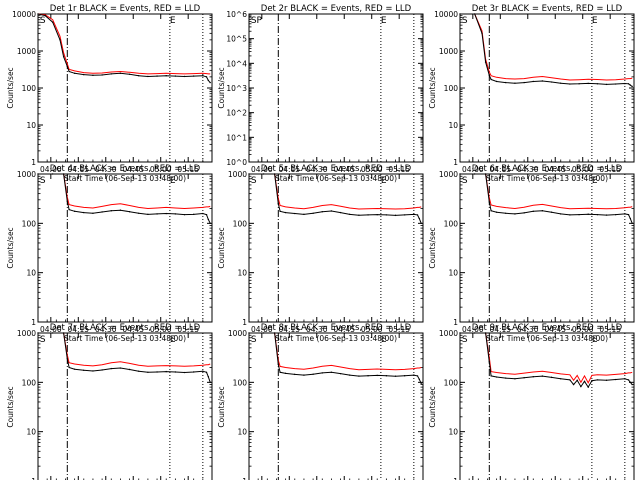 The image size is (640, 480). Describe the element at coordinates (236, 39) in the screenshot. I see `y-tick-label: 10^5` at that location.